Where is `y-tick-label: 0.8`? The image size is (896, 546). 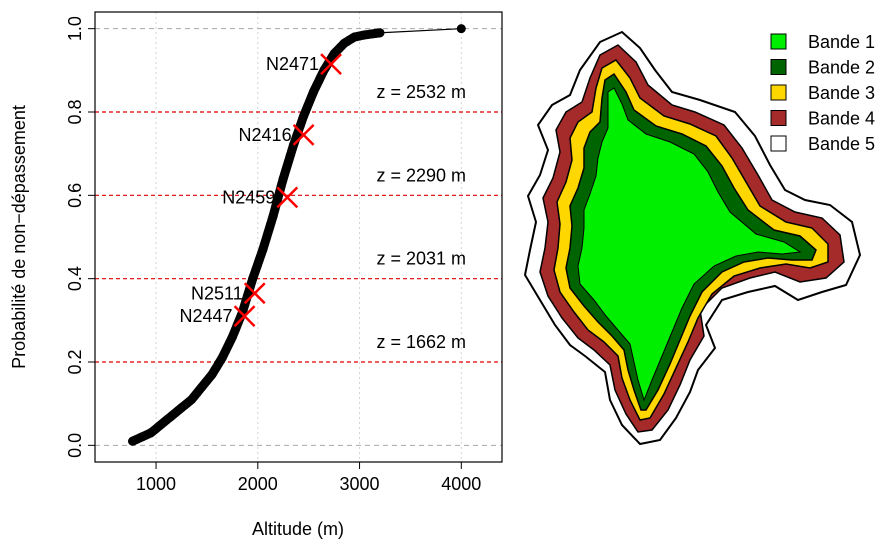
y-tick-label: 0.8 is located at coordinates (75, 111).